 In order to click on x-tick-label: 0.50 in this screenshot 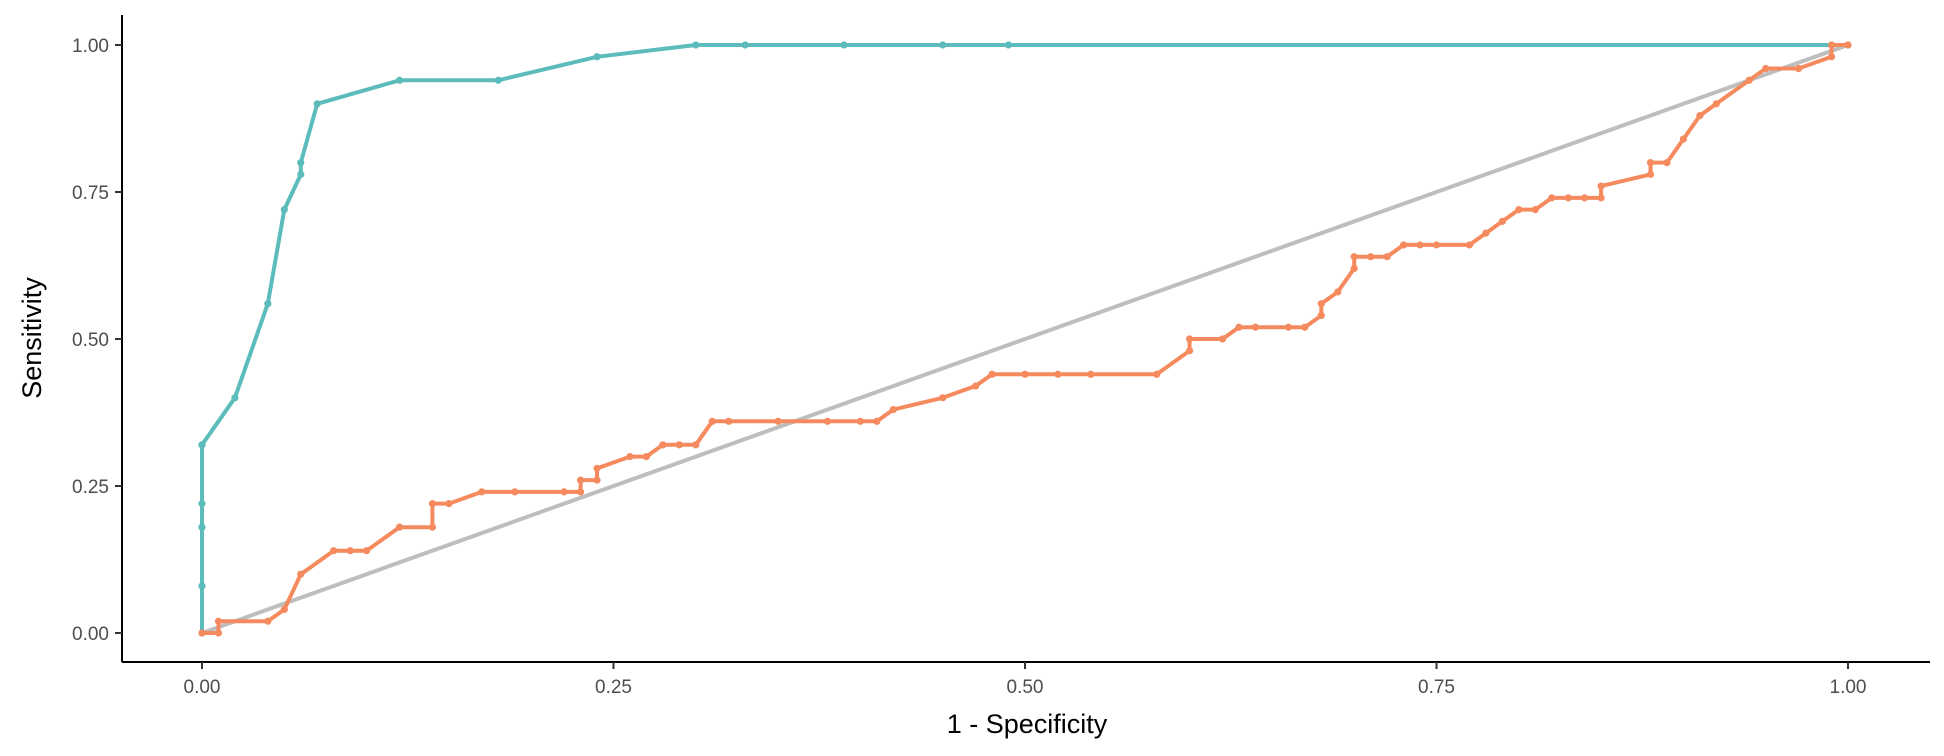, I will do `click(1025, 687)`.